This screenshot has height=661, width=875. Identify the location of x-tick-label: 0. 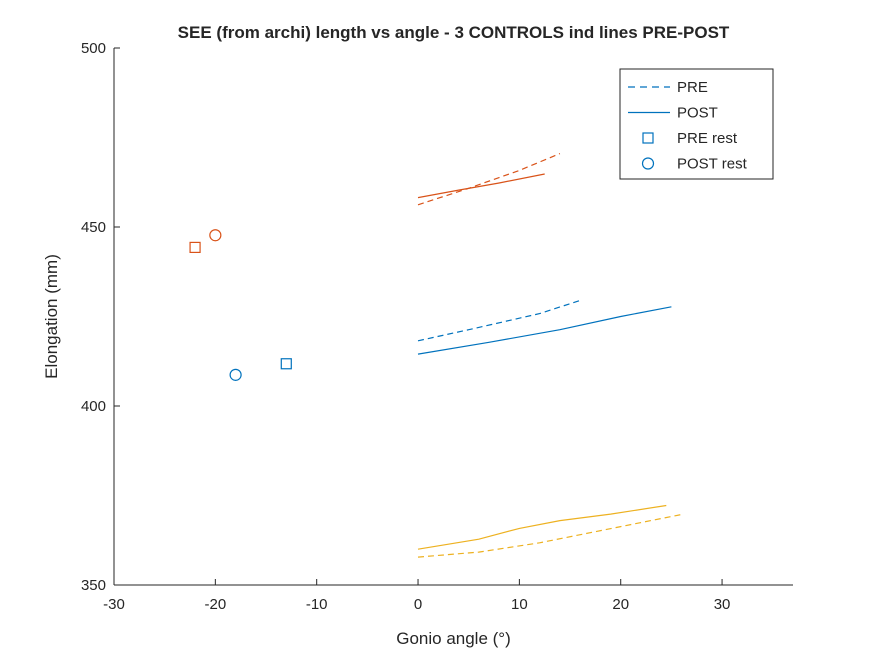
(418, 604).